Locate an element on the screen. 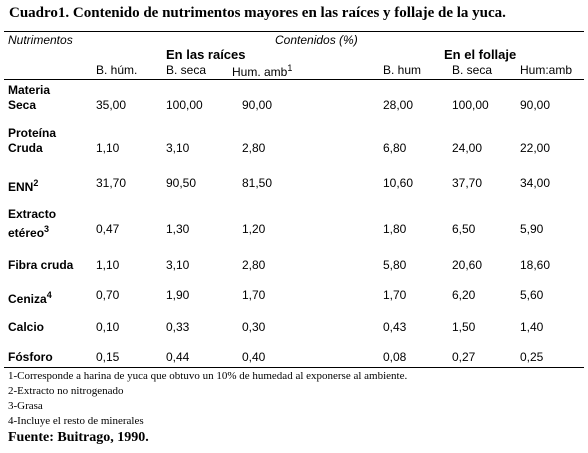 The height and width of the screenshot is (453, 588). row-label: Fósforo is located at coordinates (48, 357).